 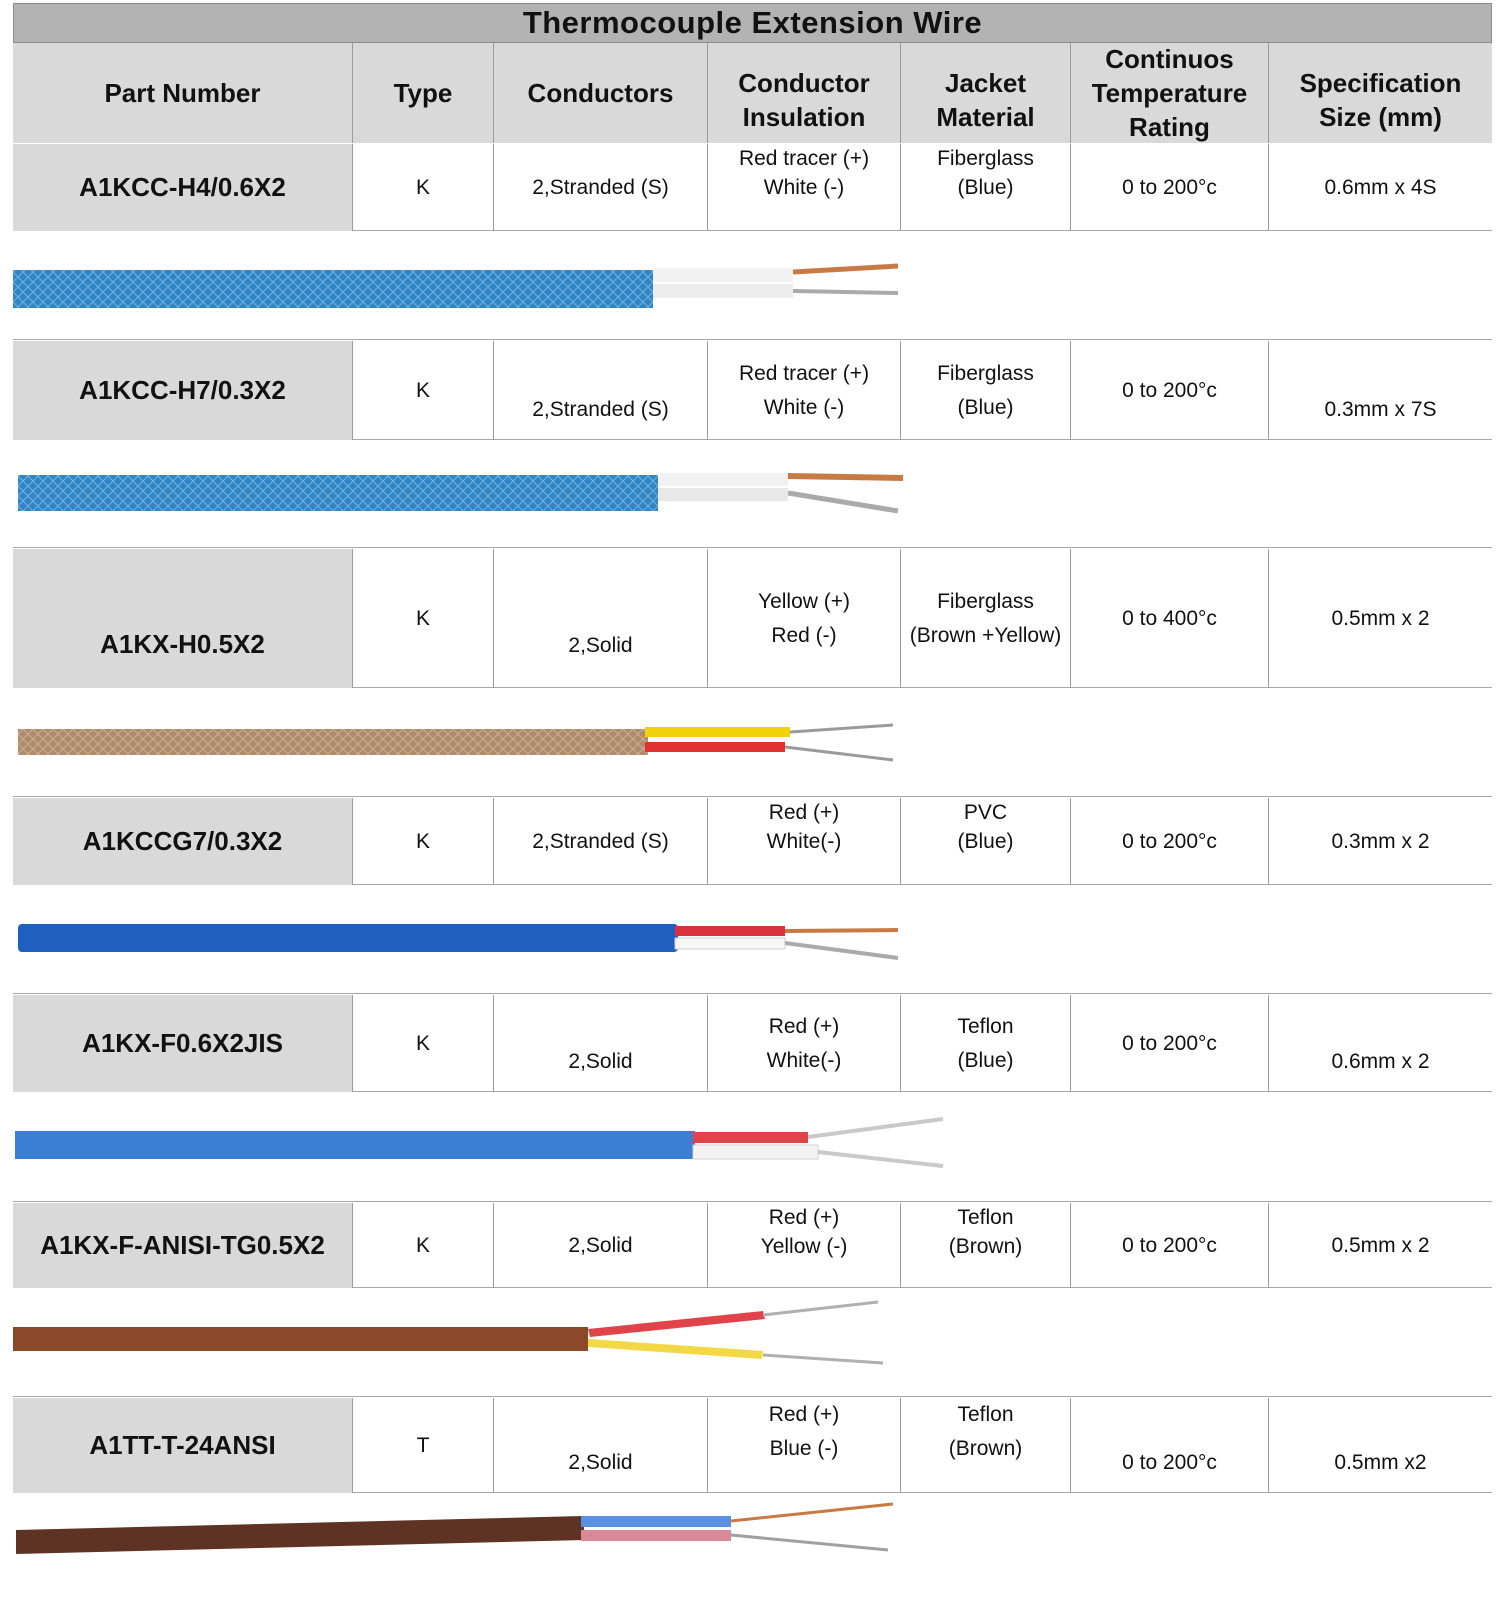 I want to click on header-conductor-insulation: Conductor Insulation, so click(x=803, y=93).